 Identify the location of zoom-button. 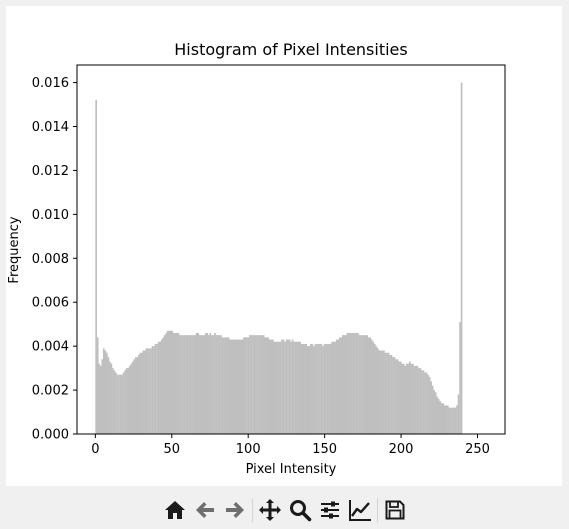
(300, 510).